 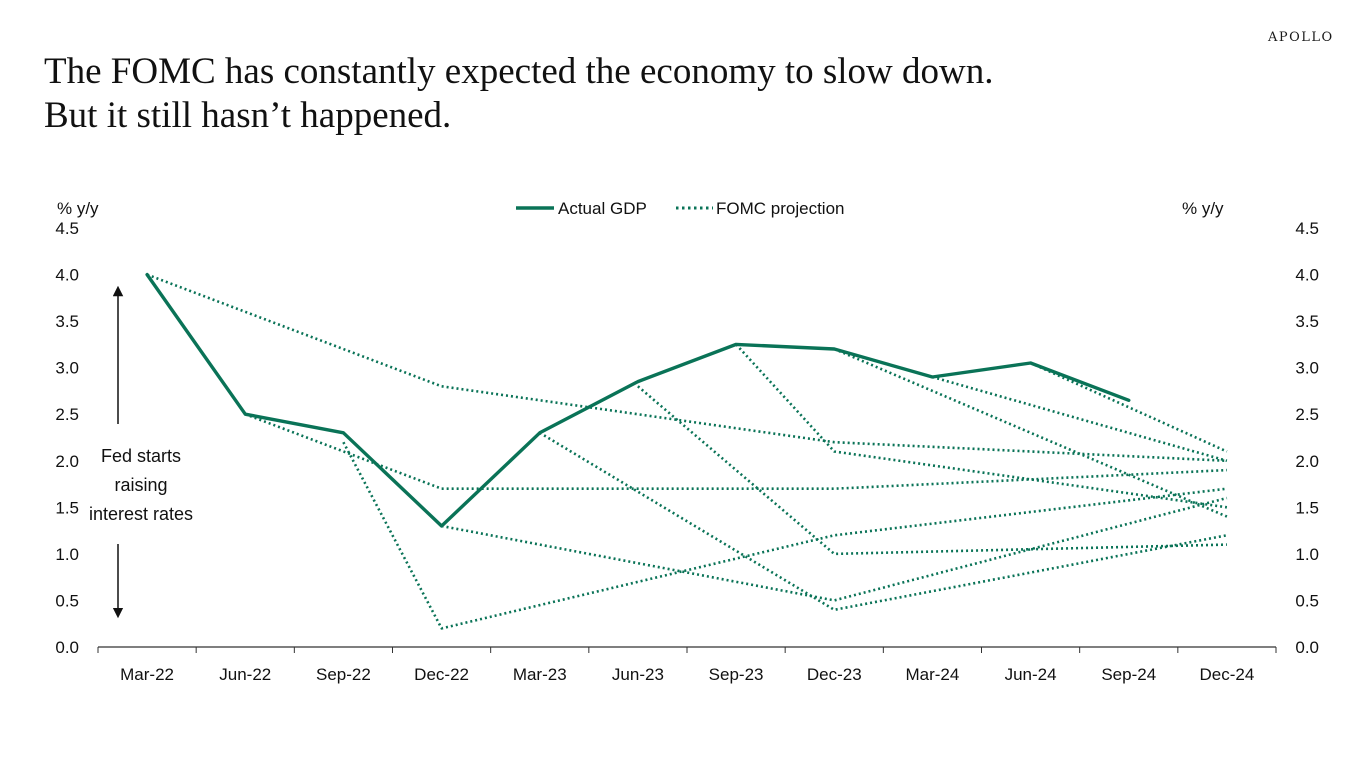 What do you see at coordinates (1031, 674) in the screenshot?
I see `x-tick-label: Jun-24` at bounding box center [1031, 674].